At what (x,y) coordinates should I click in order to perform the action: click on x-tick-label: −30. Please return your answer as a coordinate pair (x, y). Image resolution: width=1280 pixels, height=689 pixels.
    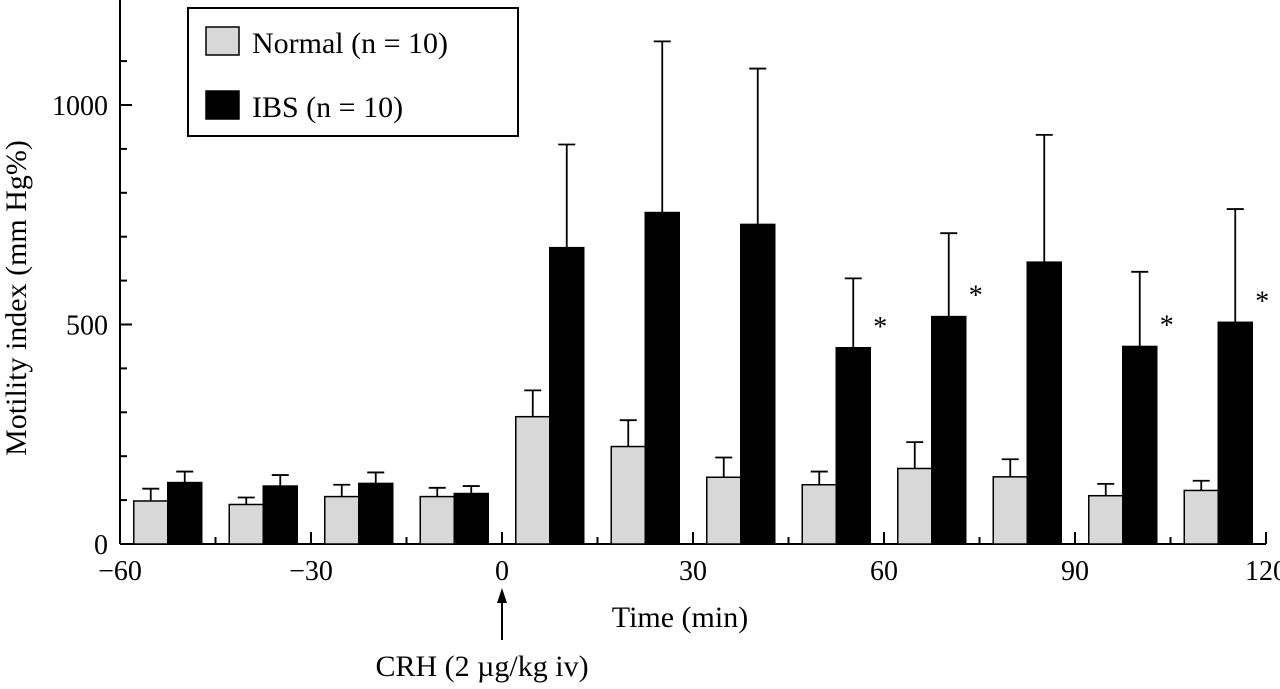
    Looking at the image, I should click on (311, 571).